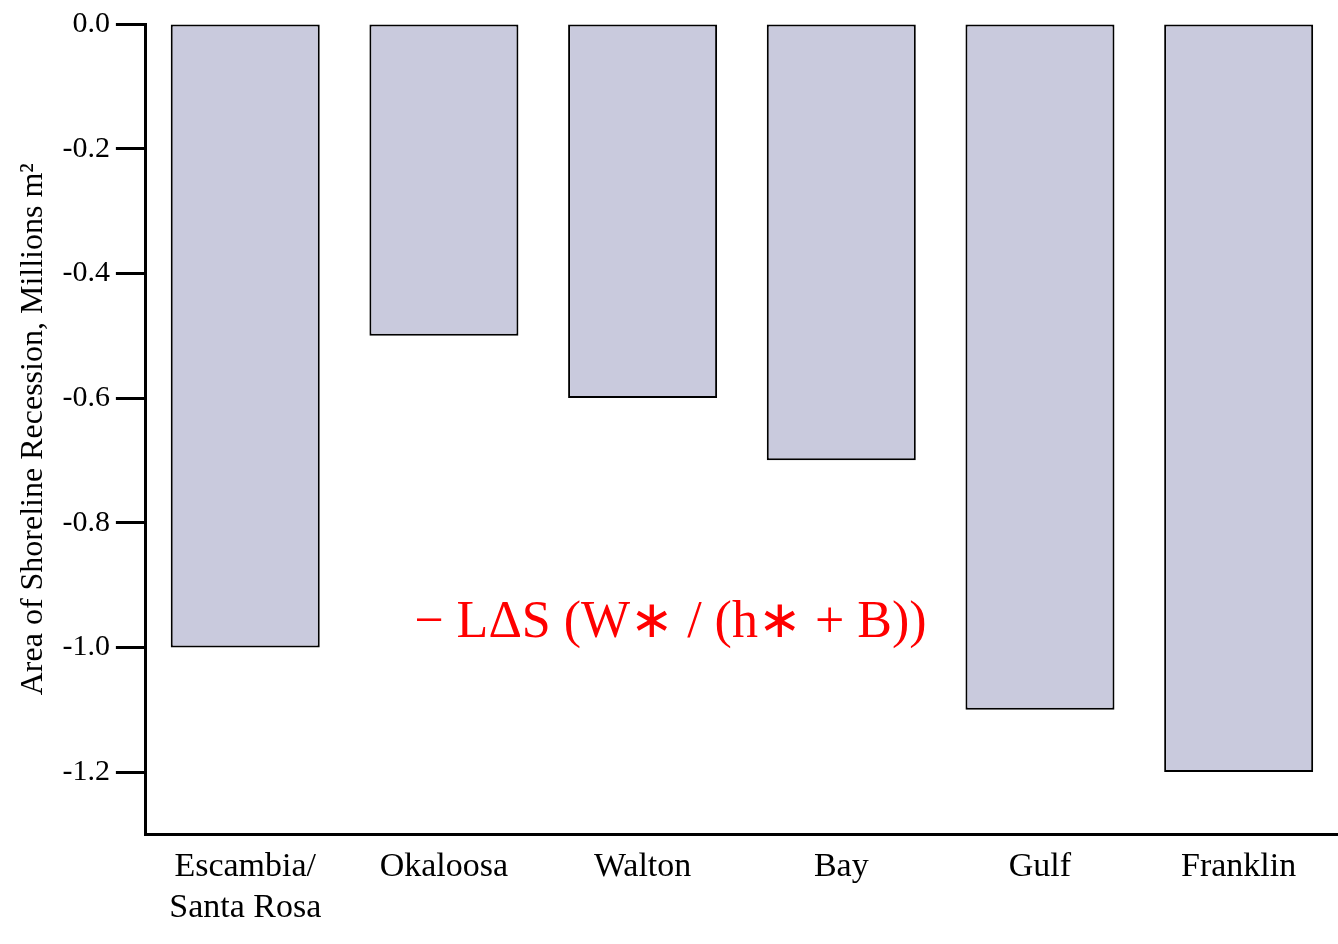 The width and height of the screenshot is (1338, 944). I want to click on annotation: − LΔS (W∗ / (h∗ + B)), so click(670, 620).